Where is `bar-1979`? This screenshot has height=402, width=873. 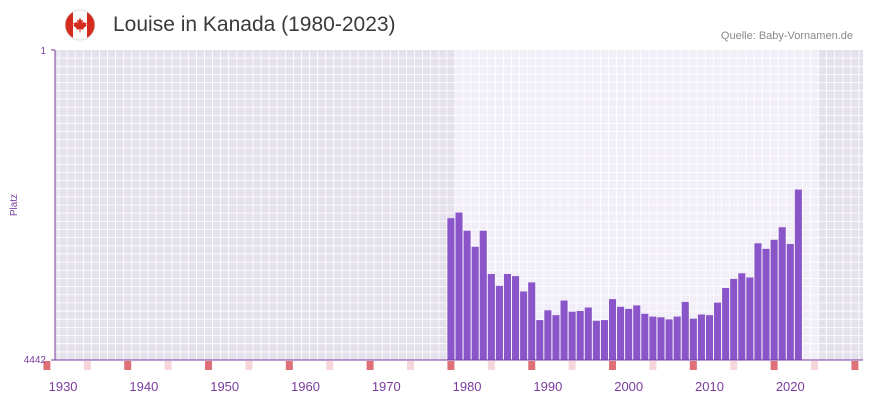
bar-1979 is located at coordinates (459, 286).